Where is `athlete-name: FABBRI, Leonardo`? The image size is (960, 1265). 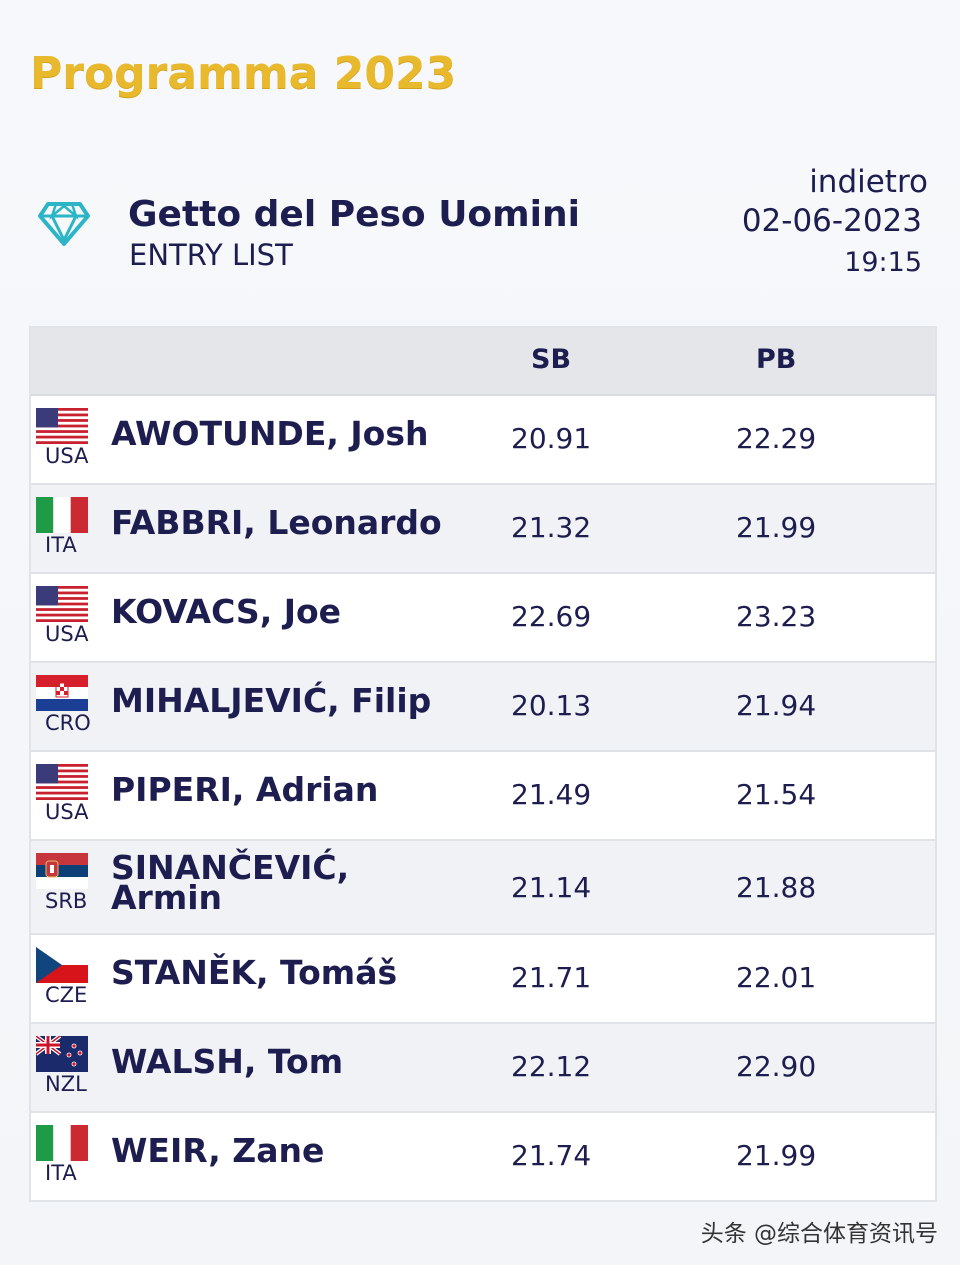
athlete-name: FABBRI, Leonardo is located at coordinates (276, 522).